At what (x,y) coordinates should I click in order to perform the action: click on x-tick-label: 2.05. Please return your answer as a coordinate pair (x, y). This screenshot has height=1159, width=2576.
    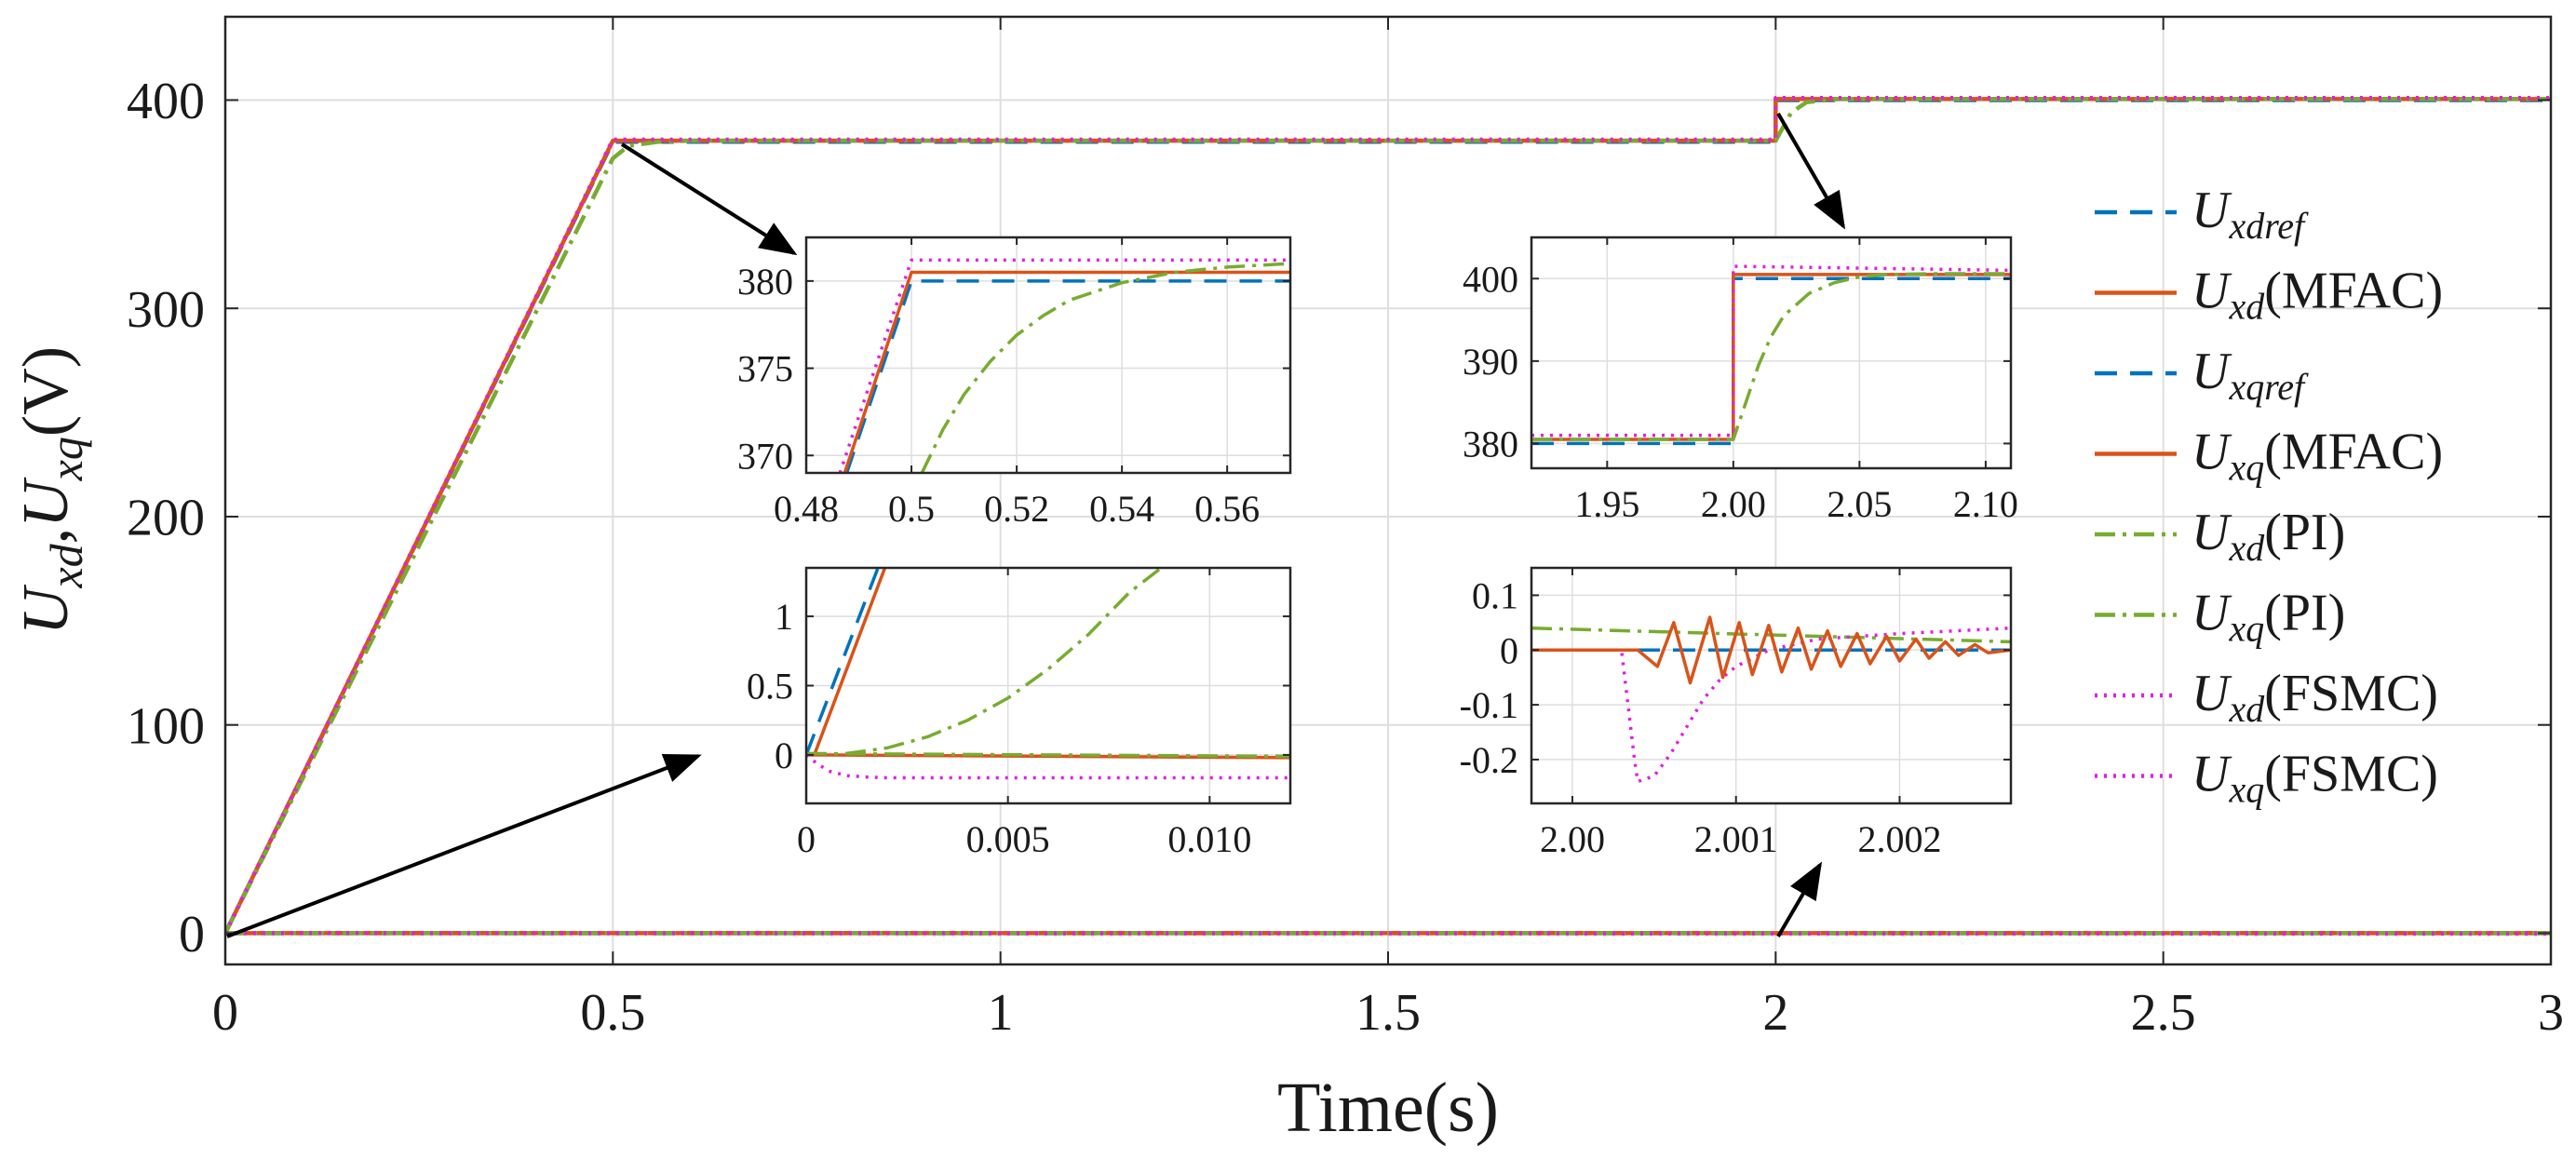
    Looking at the image, I should click on (1859, 504).